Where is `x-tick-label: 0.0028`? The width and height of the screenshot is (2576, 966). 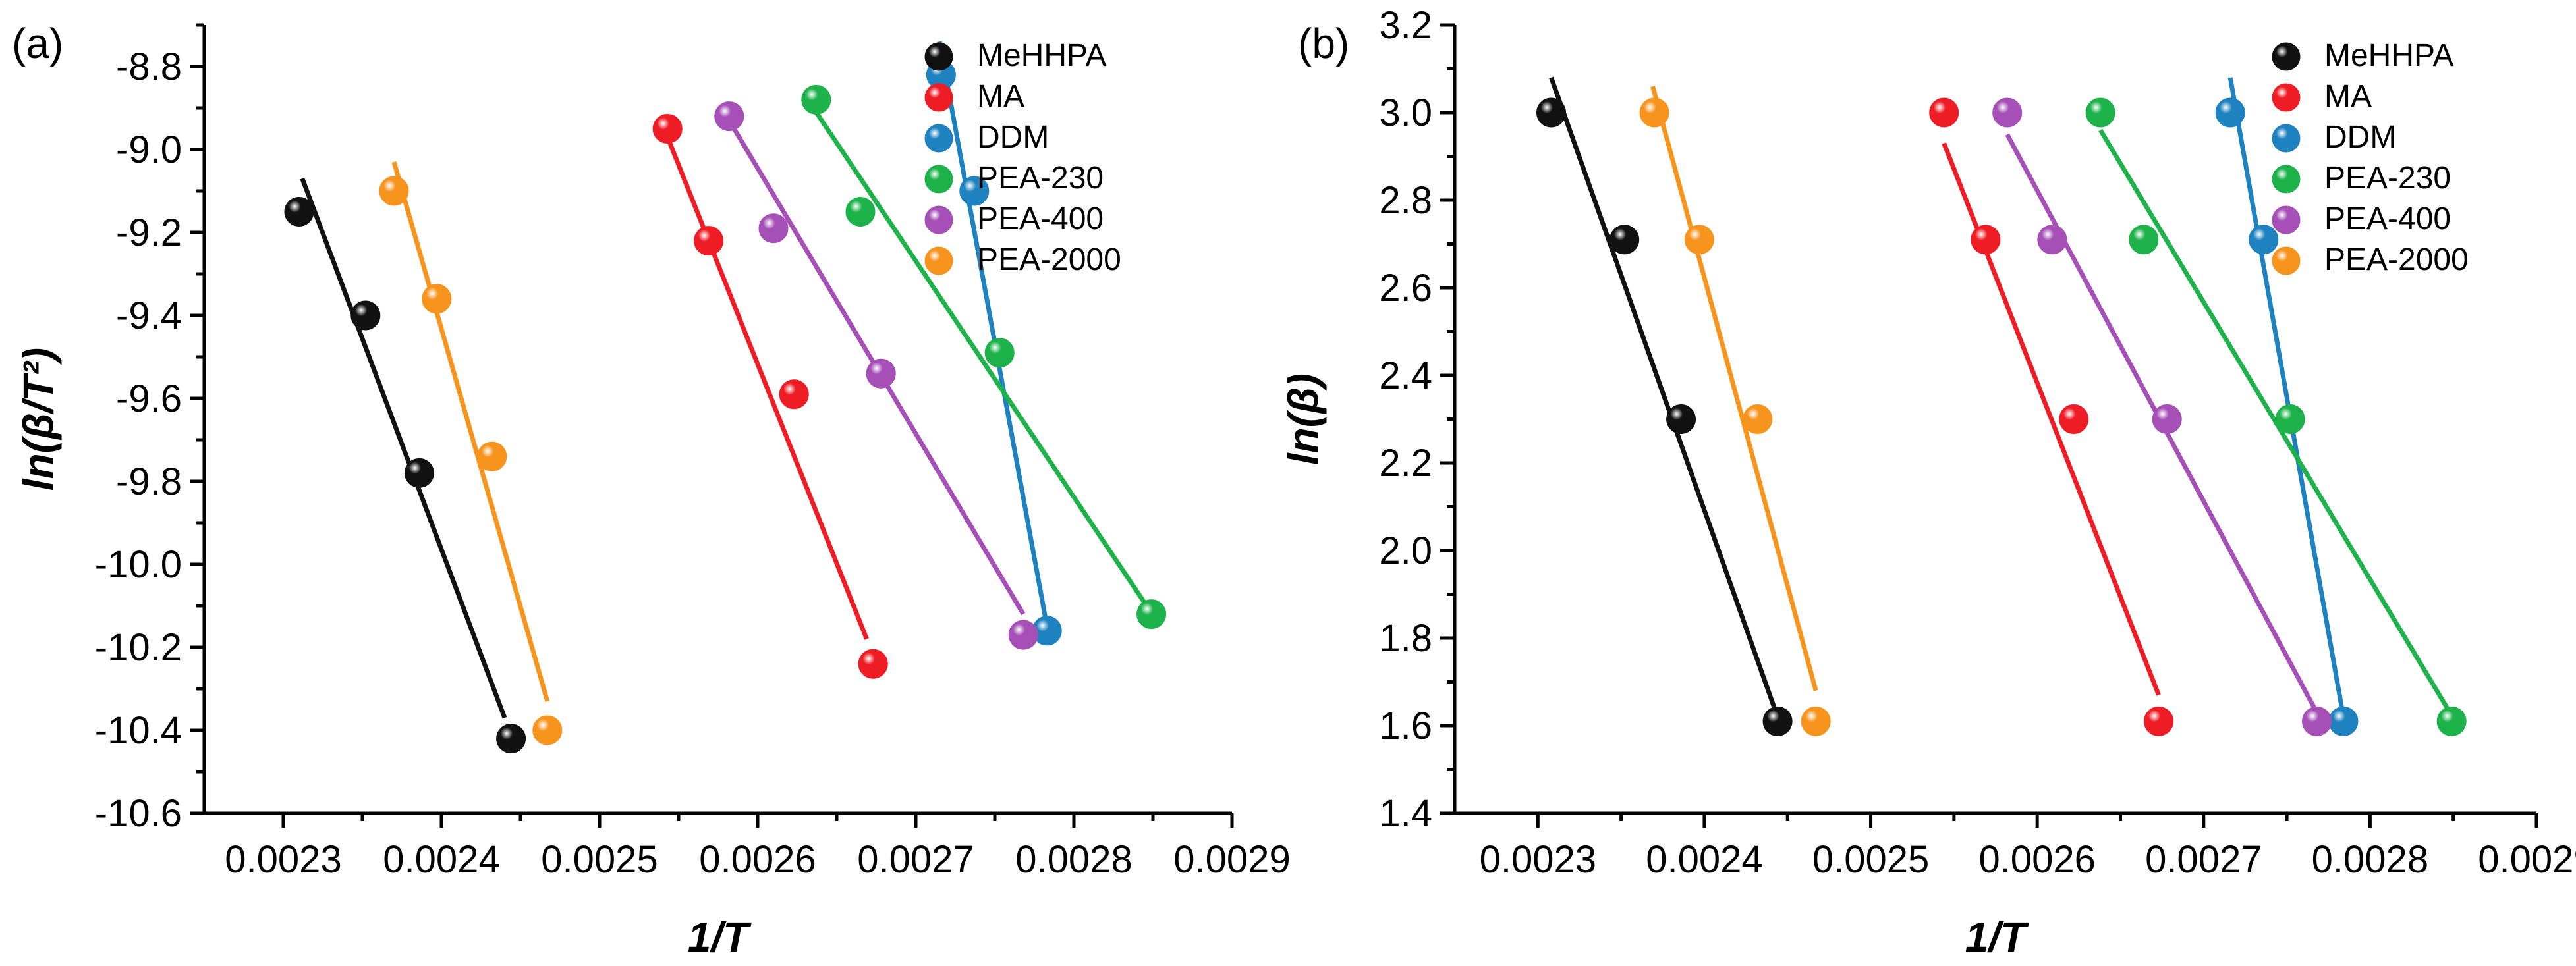
x-tick-label: 0.0028 is located at coordinates (1073, 860).